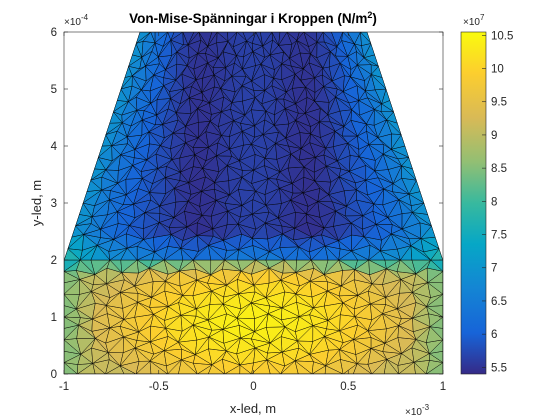 This screenshot has width=560, height=420. Describe the element at coordinates (497, 202) in the screenshot. I see `colorbar-ticks: 5.5 6 6.5 7 7.5 8 8.5 9 9.5 10 10.5` at that location.